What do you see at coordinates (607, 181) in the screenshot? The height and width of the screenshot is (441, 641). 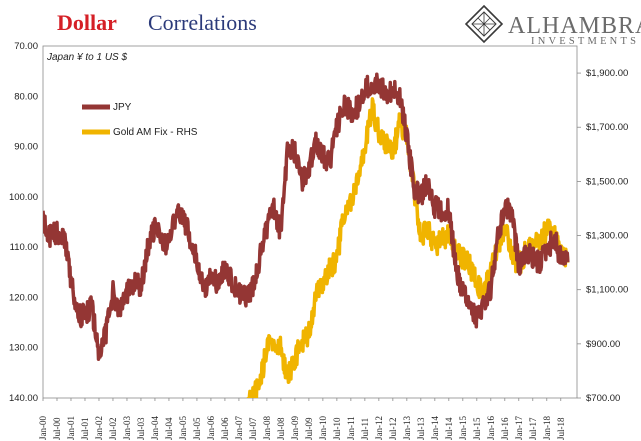 I see `y-right-tick-label: $1,500.00` at bounding box center [607, 181].